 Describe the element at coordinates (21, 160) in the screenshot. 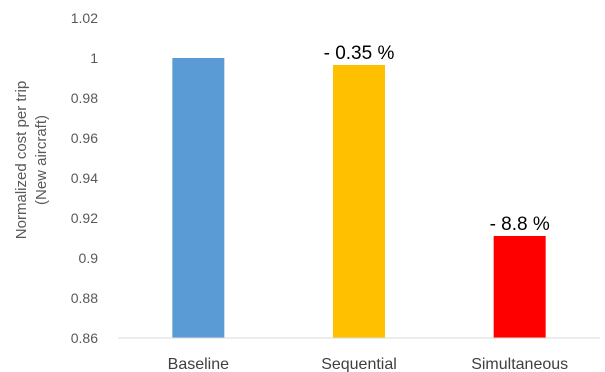

I see `y-axis-title-line-1: Normalized cost per trip` at that location.